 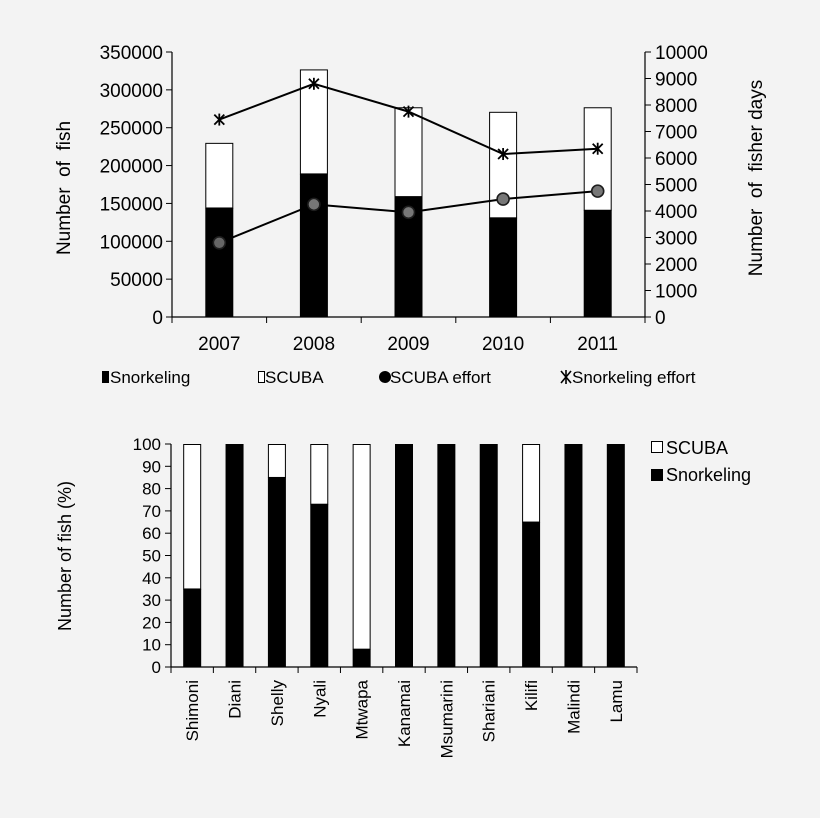 What do you see at coordinates (657, 447) in the screenshot?
I see `legend2-swatch-scuba` at bounding box center [657, 447].